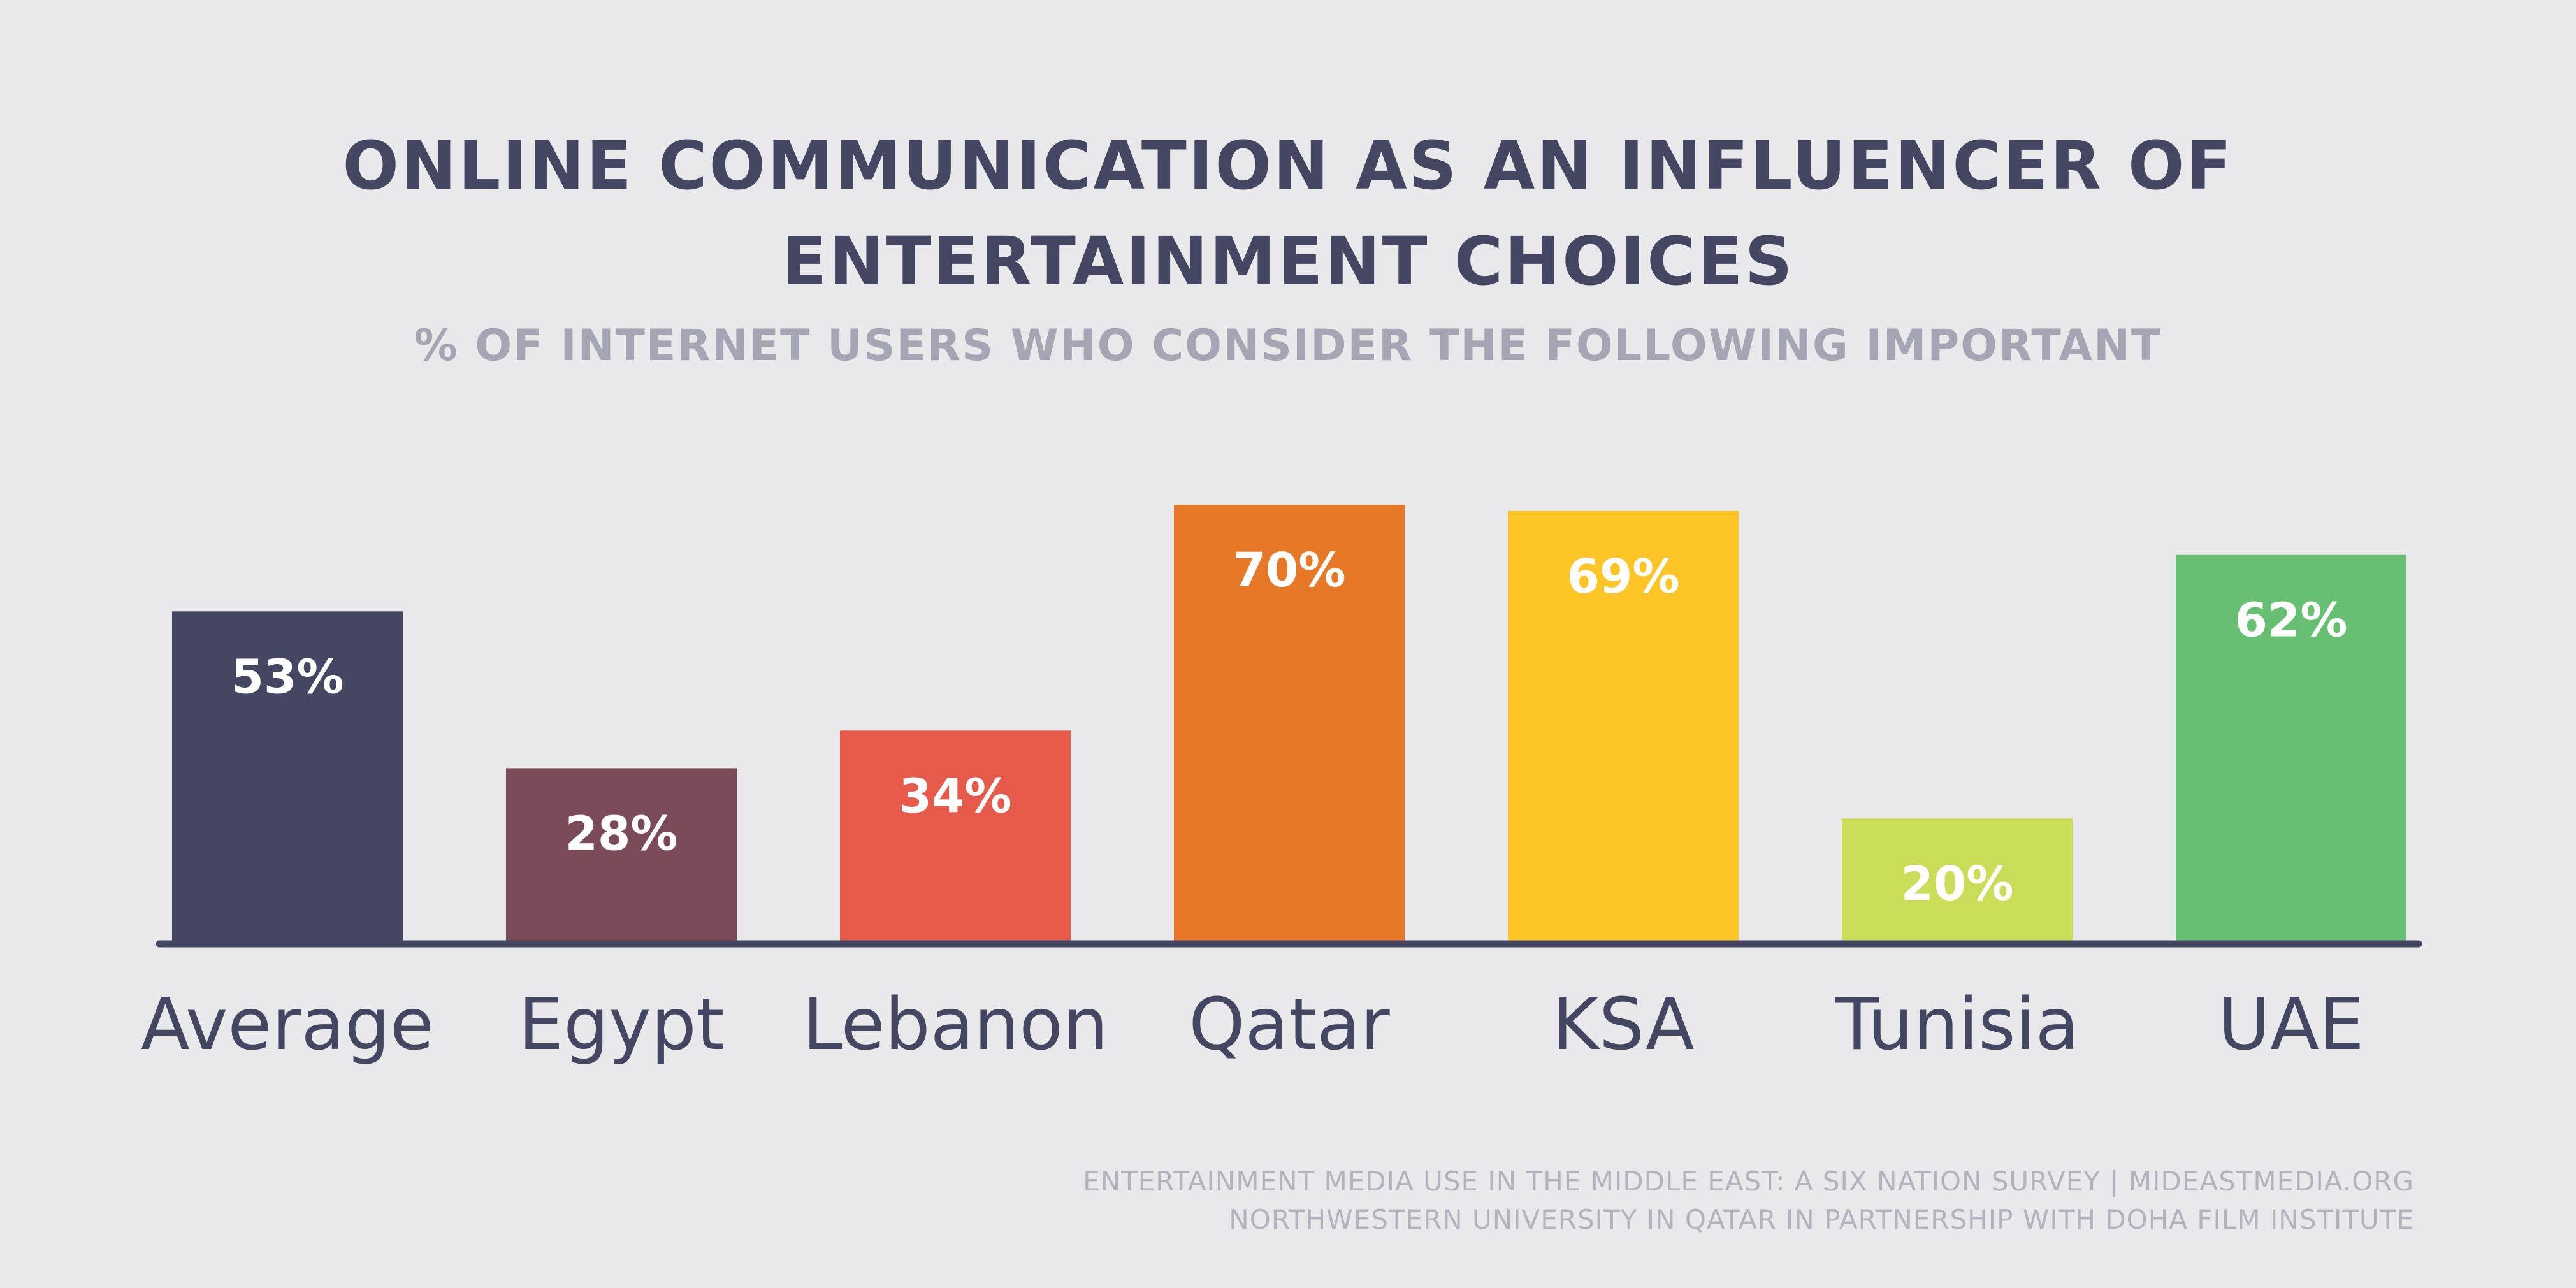  I want to click on category-label-tunisia: Tunisia, so click(1957, 1024).